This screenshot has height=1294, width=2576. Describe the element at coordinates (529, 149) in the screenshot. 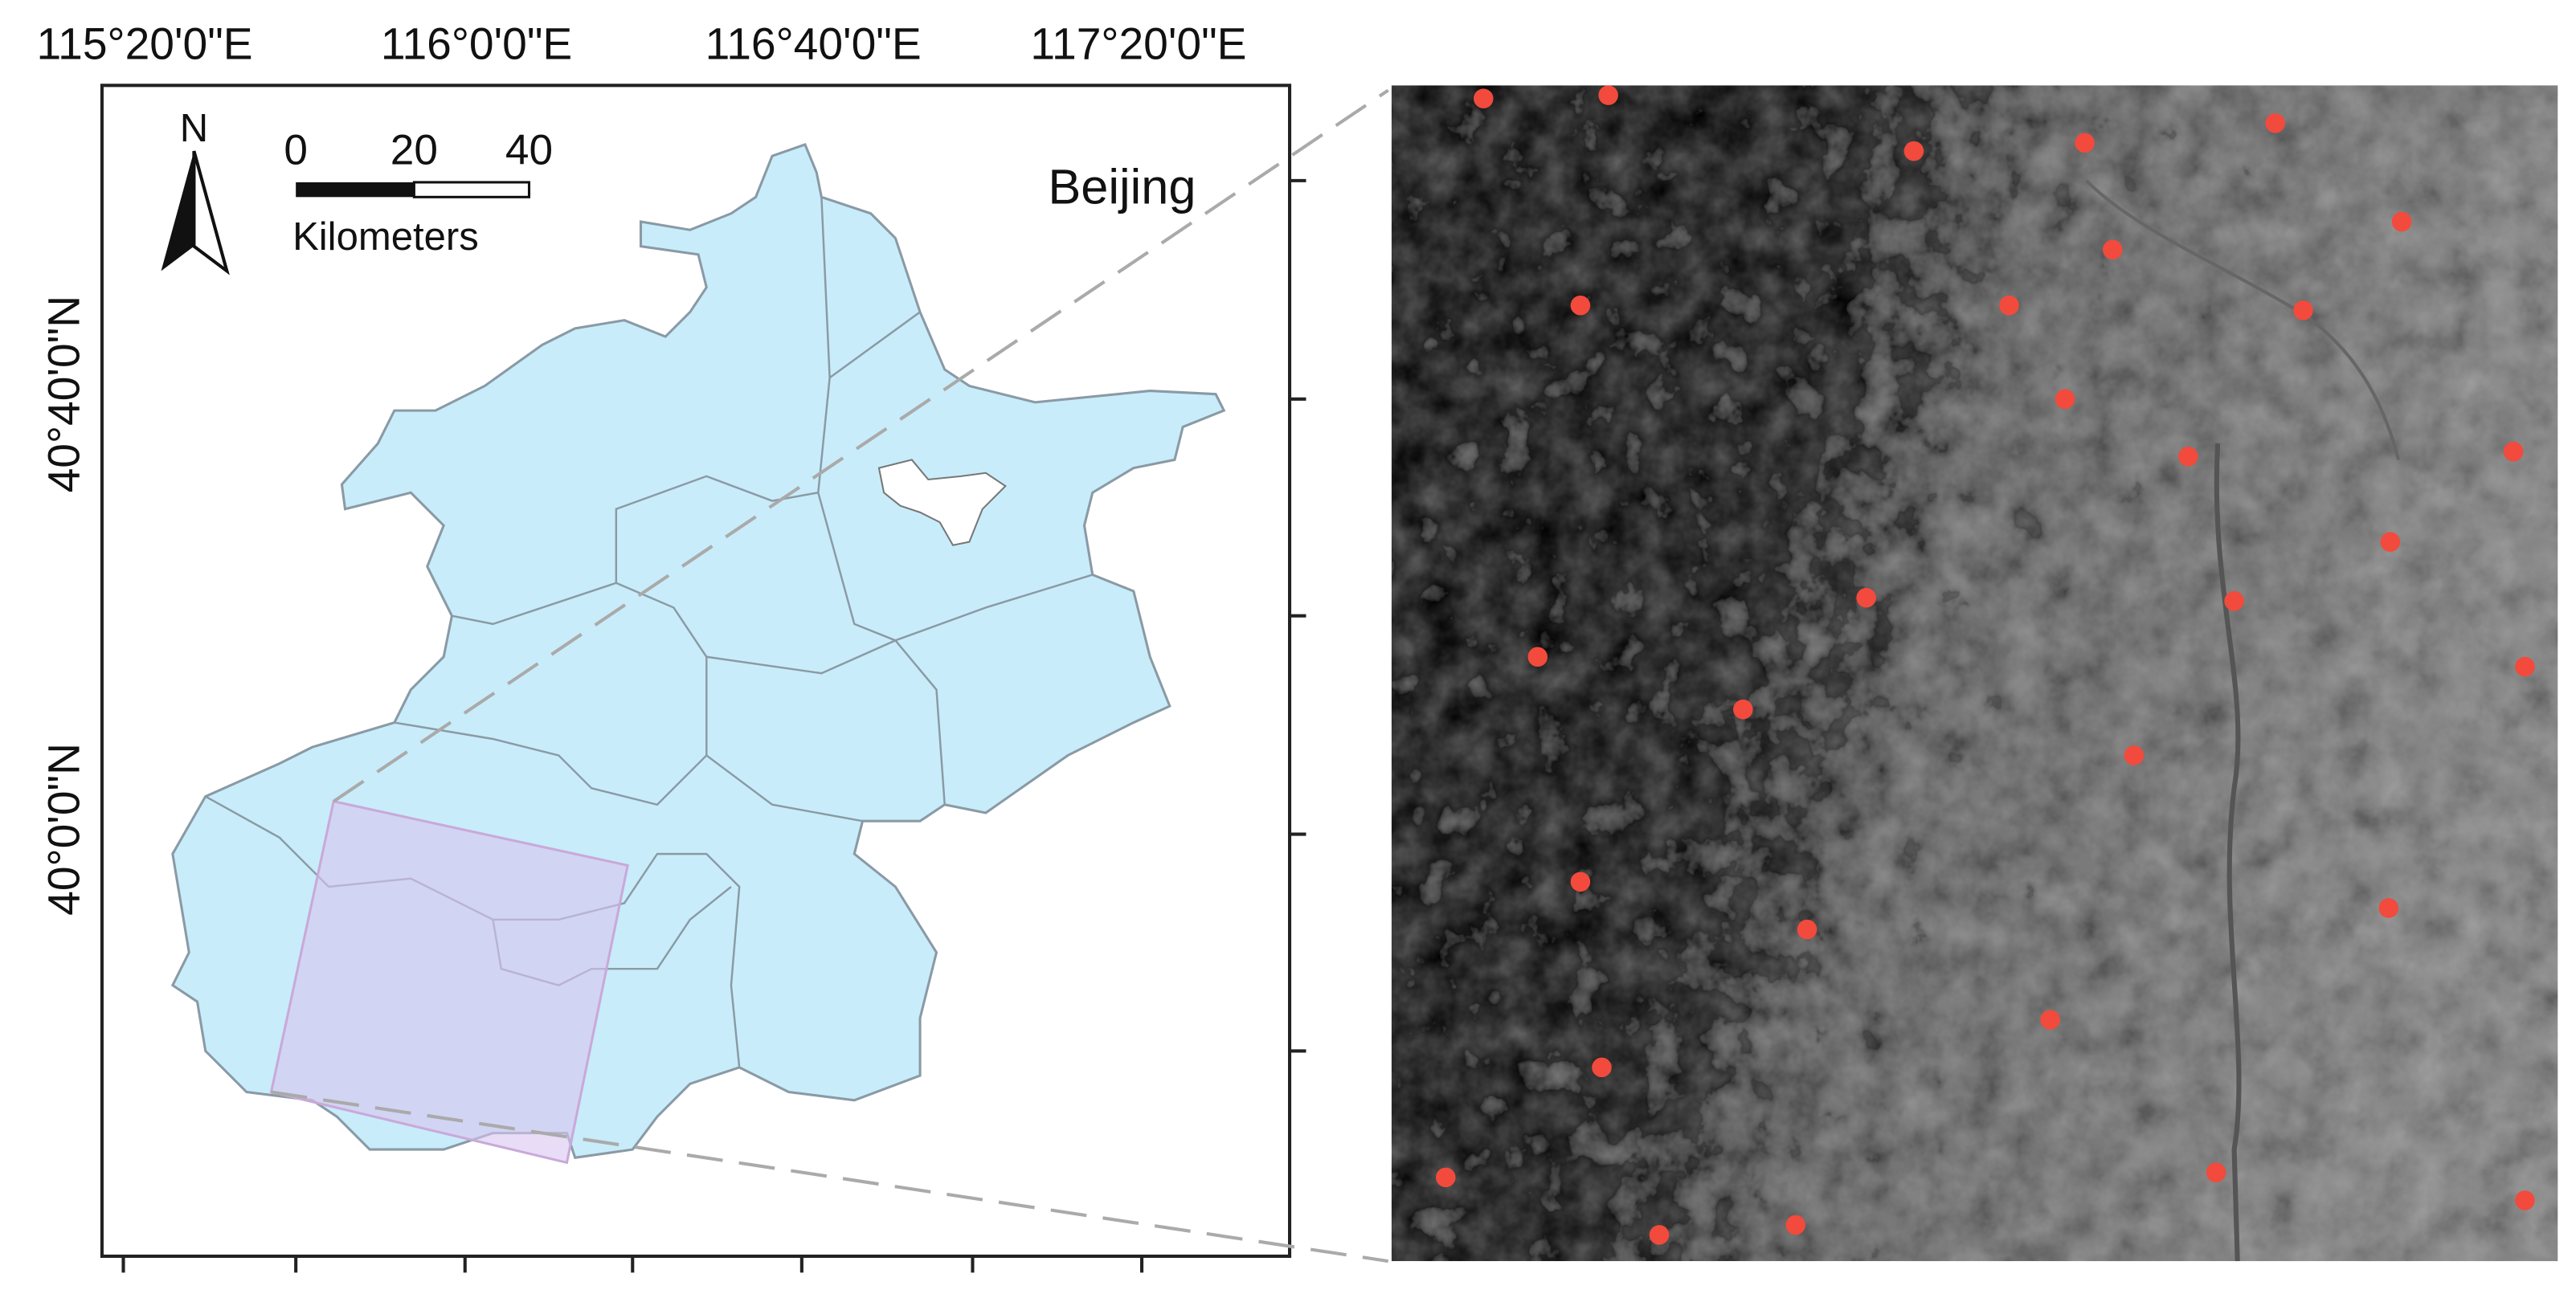

I see `scale-tick: 40` at that location.